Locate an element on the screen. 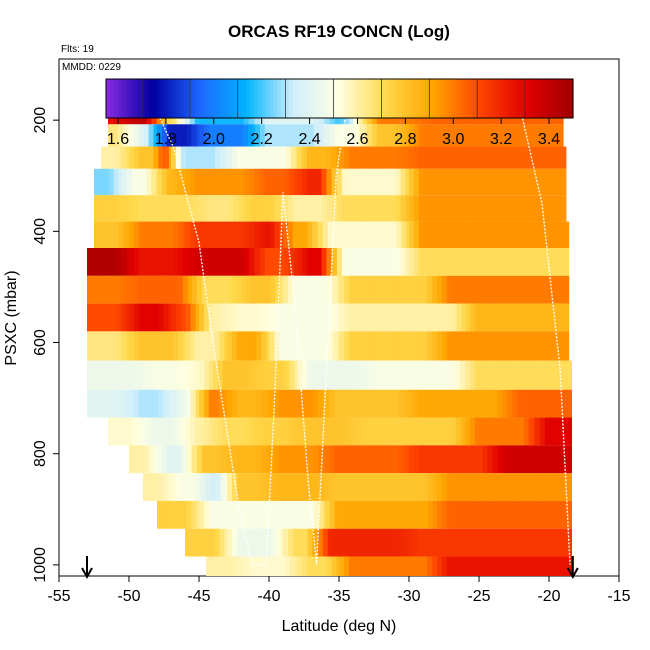 The width and height of the screenshot is (650, 650). y-tick-label: 200 is located at coordinates (40, 120).